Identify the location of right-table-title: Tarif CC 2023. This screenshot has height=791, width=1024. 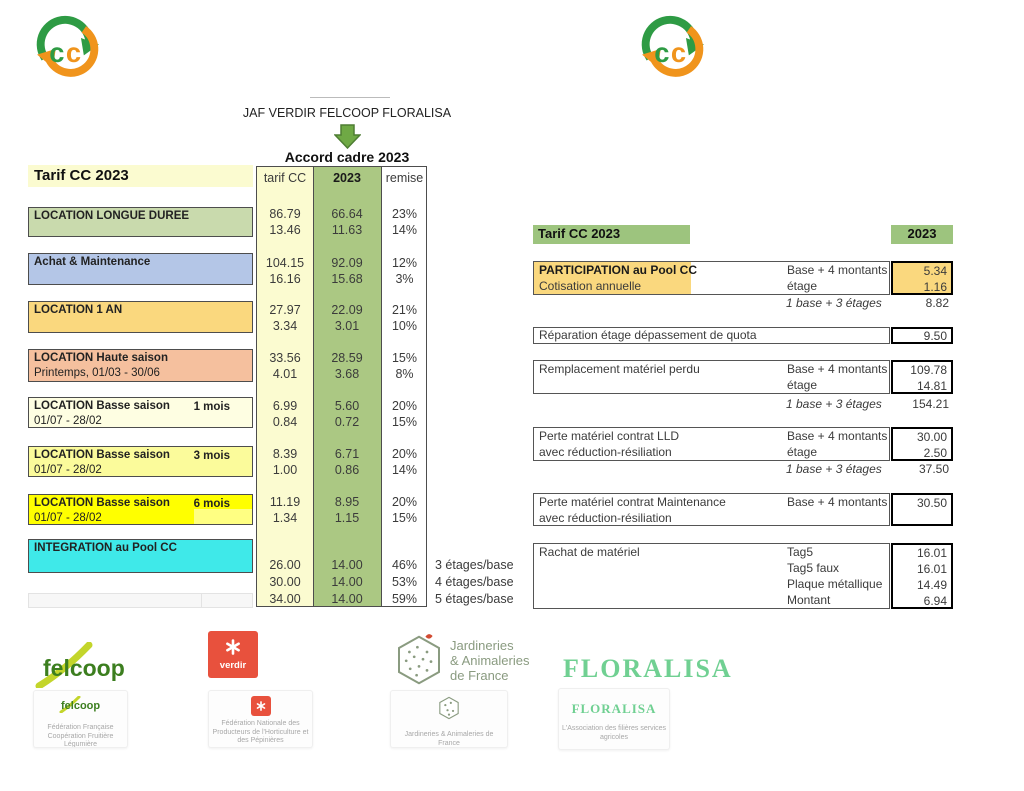
(611, 234).